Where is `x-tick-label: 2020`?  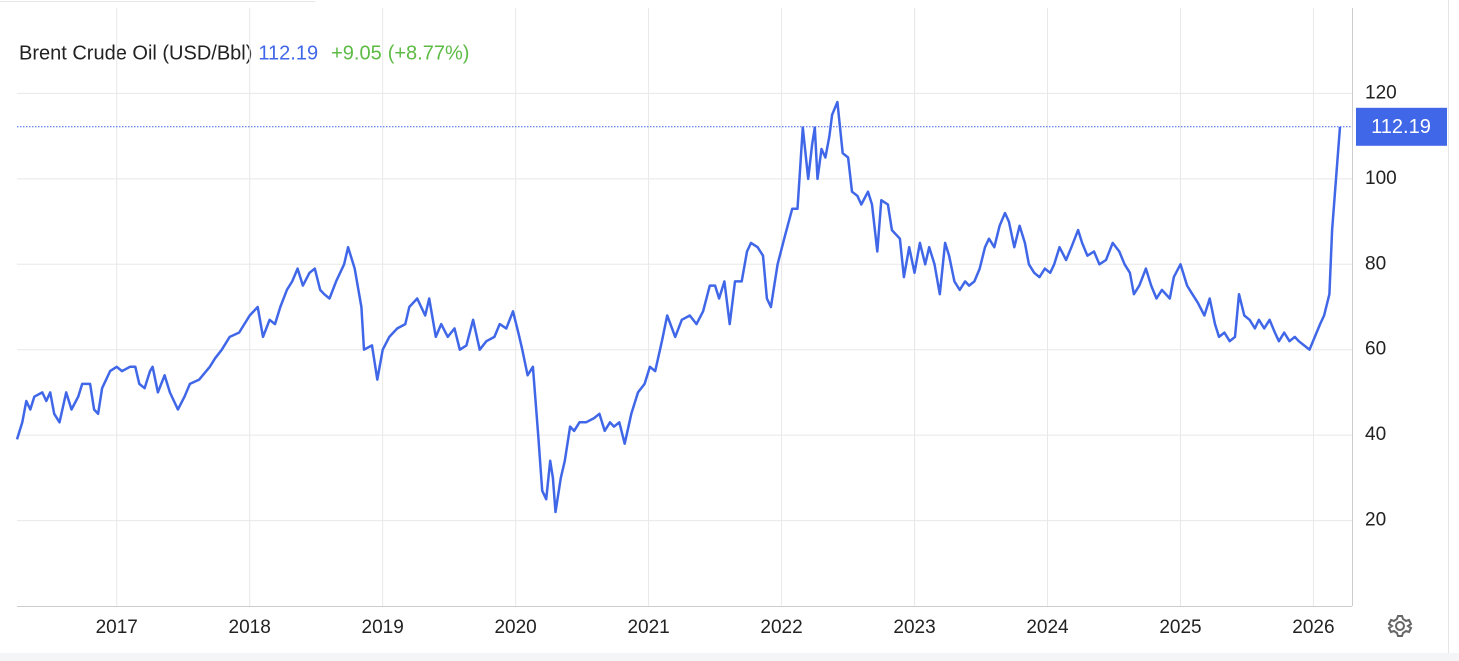
x-tick-label: 2020 is located at coordinates (515, 627).